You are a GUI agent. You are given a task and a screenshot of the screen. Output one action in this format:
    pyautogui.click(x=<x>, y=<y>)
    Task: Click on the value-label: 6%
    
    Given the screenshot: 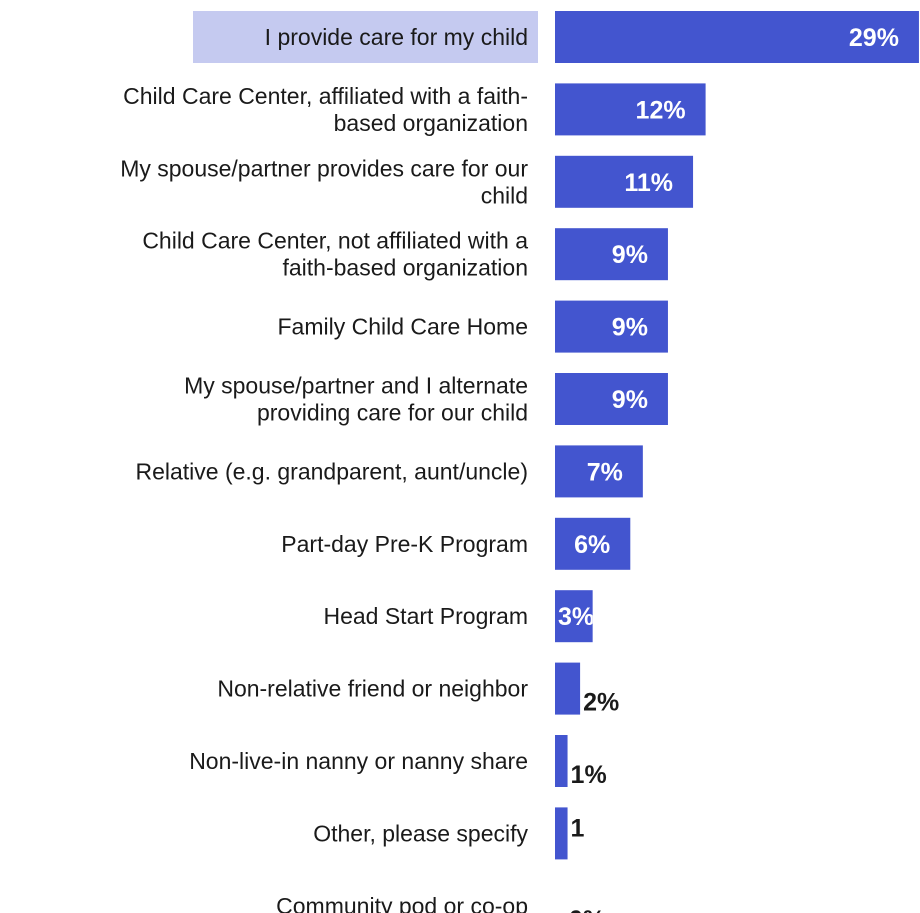 What is the action you would take?
    pyautogui.click(x=592, y=545)
    